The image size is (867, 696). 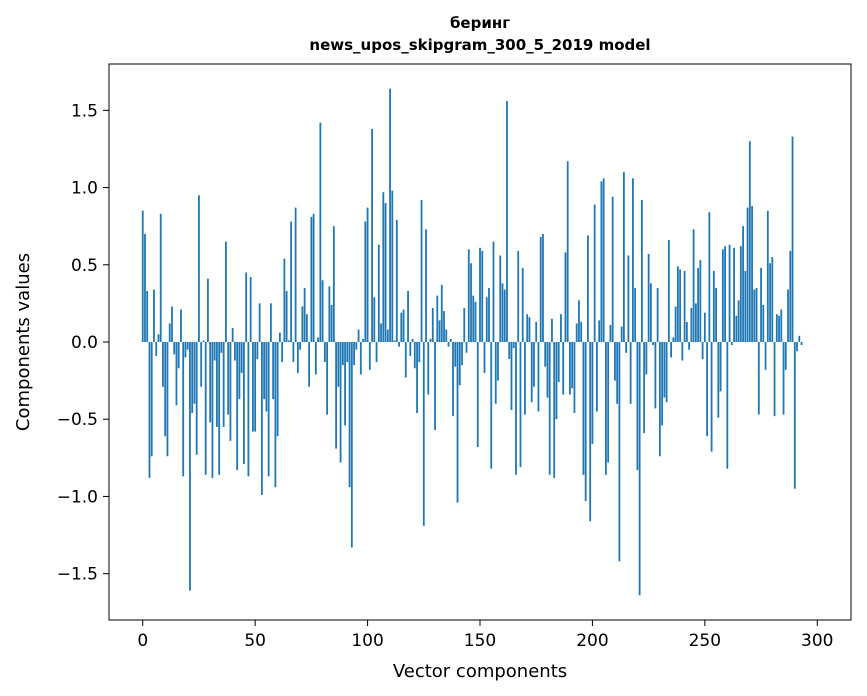 I want to click on y-tick-label: 0.0, so click(x=84, y=343).